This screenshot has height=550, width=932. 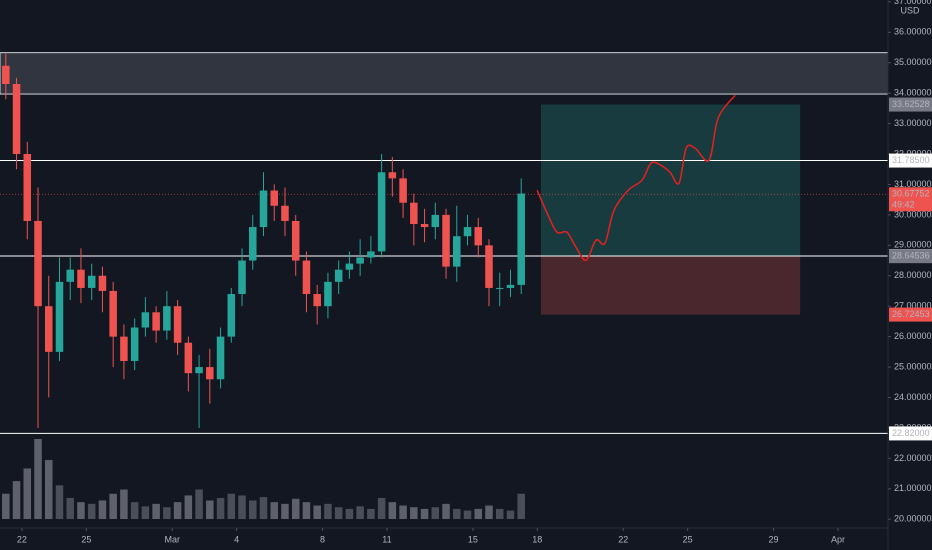 What do you see at coordinates (913, 458) in the screenshot?
I see `y-tick-label: 22.00000` at bounding box center [913, 458].